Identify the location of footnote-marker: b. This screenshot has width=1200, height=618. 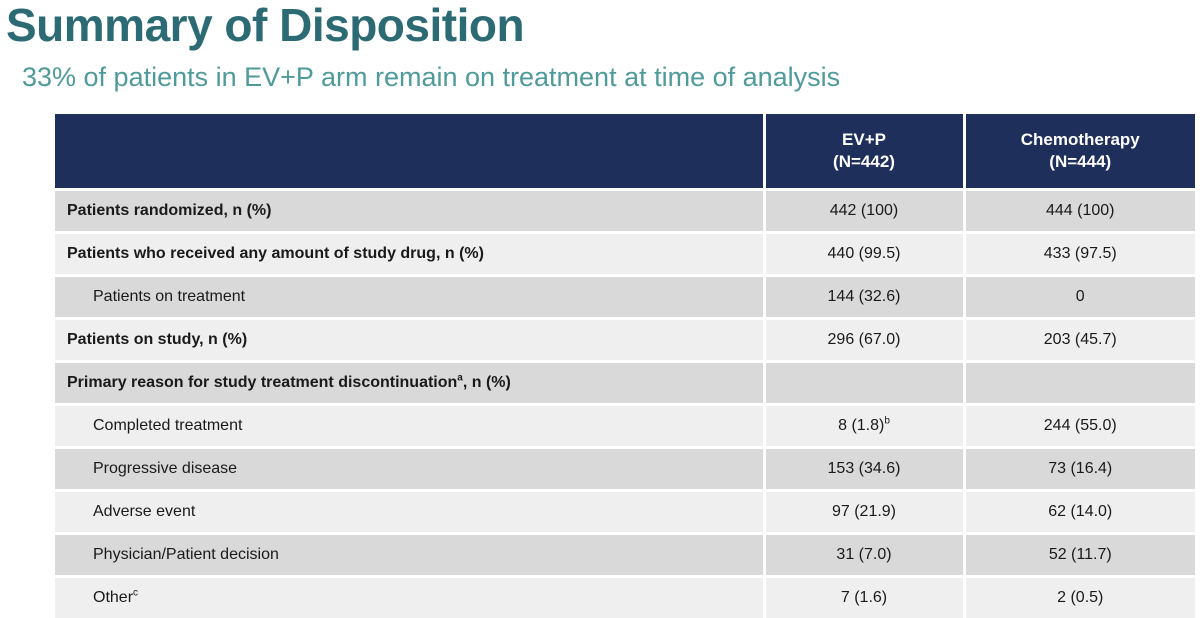
(887, 421).